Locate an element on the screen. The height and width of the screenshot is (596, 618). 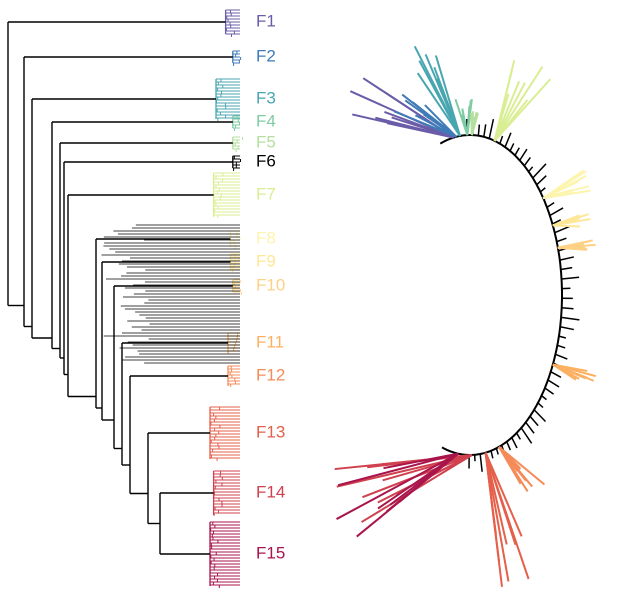
clade-label: F7 is located at coordinates (266, 193).